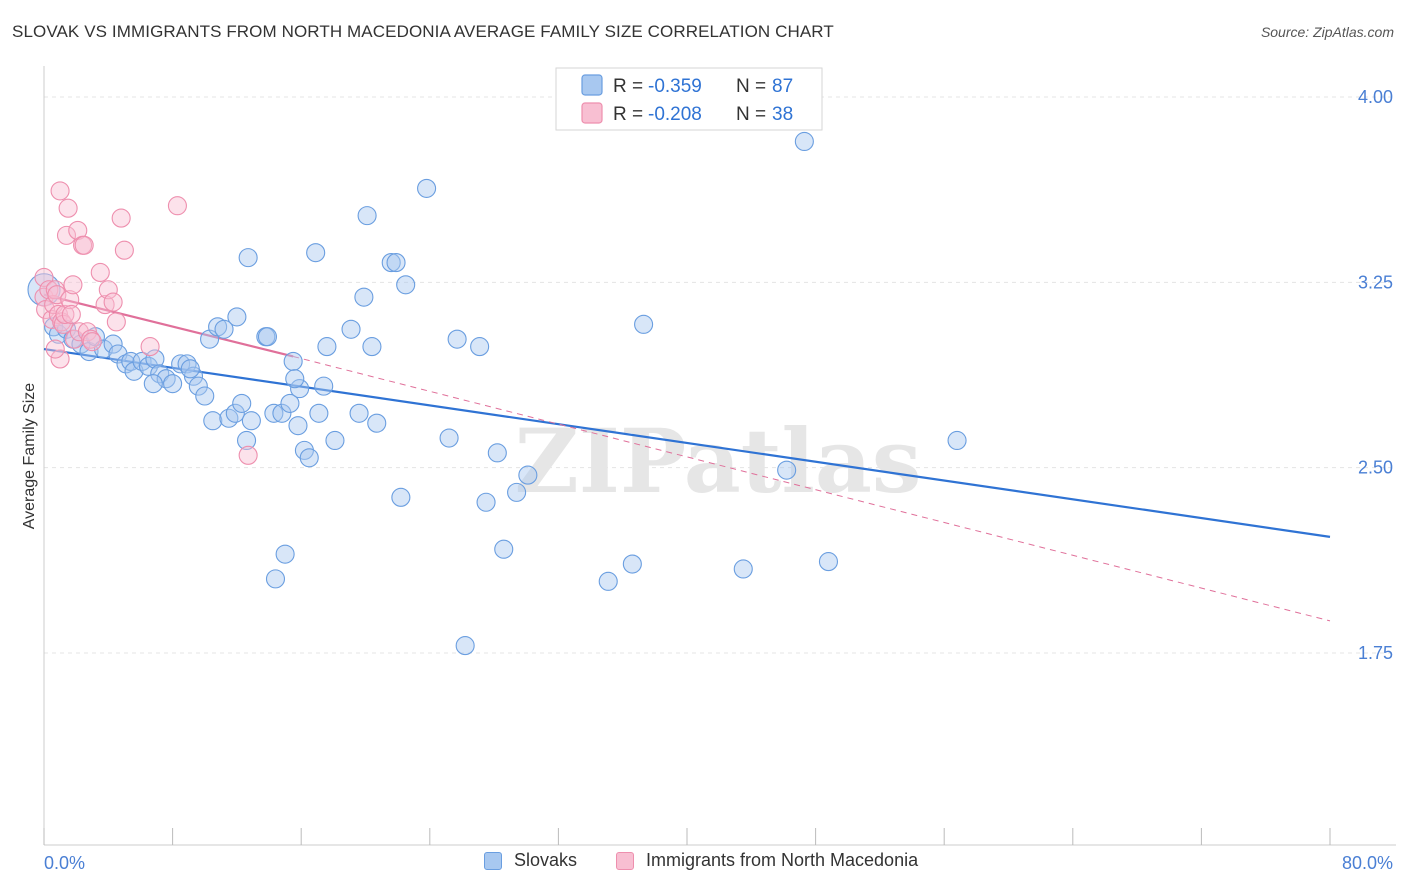 The height and width of the screenshot is (892, 1406). What do you see at coordinates (767, 860) in the screenshot?
I see `legend-item-macedonia: Immigrants from North Macedonia` at bounding box center [767, 860].